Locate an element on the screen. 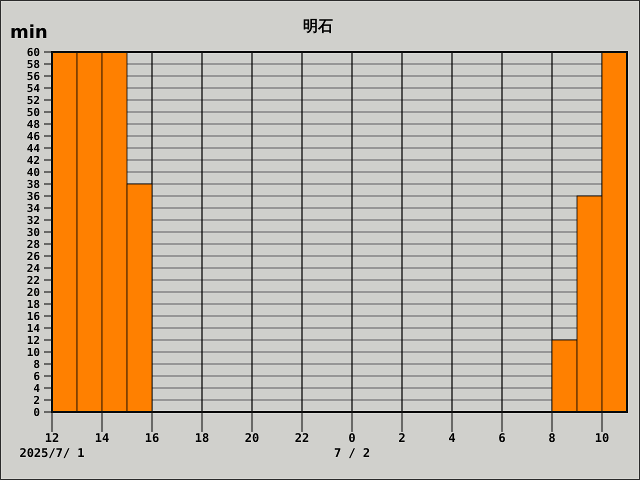  y-tick-label: 60 is located at coordinates (33, 52).